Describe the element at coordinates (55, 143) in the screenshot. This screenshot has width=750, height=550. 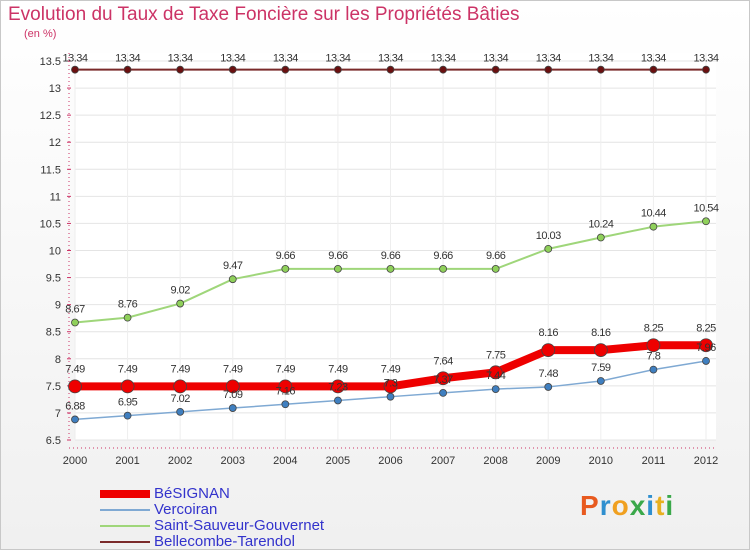
I see `y-tick-label: 12` at that location.